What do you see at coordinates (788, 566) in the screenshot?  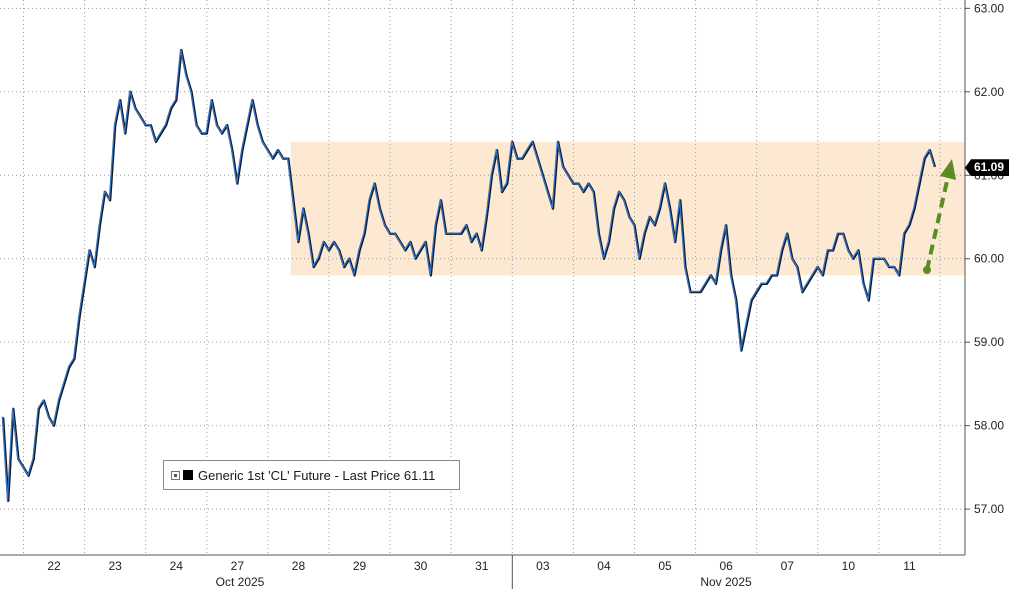 I see `x-tick-label: 07` at bounding box center [788, 566].